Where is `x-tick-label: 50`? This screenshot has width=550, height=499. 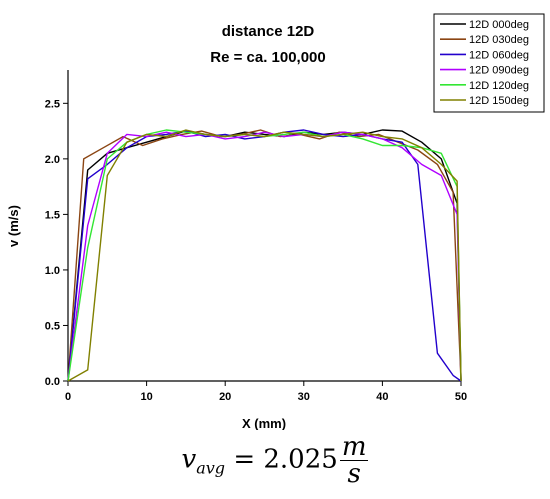 x-tick-label: 50 is located at coordinates (461, 397).